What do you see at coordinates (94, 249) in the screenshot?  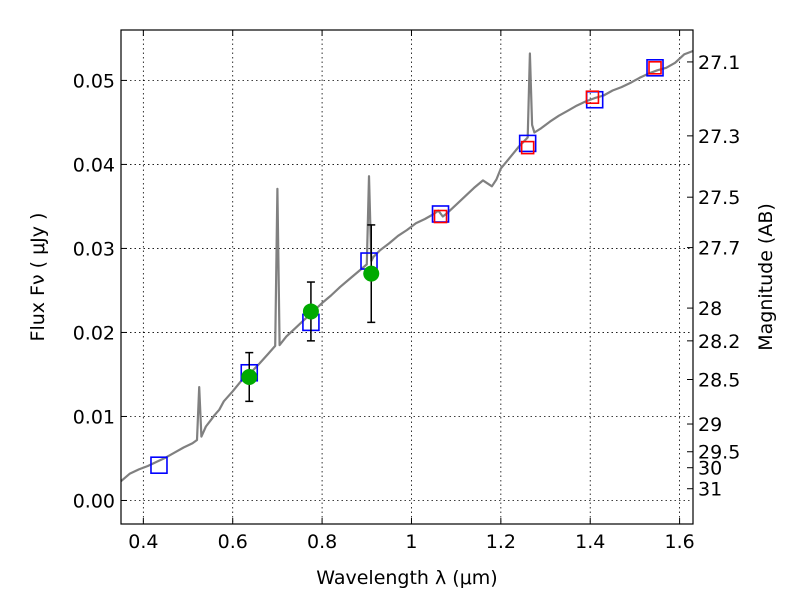 I see `y-tick-label: 0.03` at bounding box center [94, 249].